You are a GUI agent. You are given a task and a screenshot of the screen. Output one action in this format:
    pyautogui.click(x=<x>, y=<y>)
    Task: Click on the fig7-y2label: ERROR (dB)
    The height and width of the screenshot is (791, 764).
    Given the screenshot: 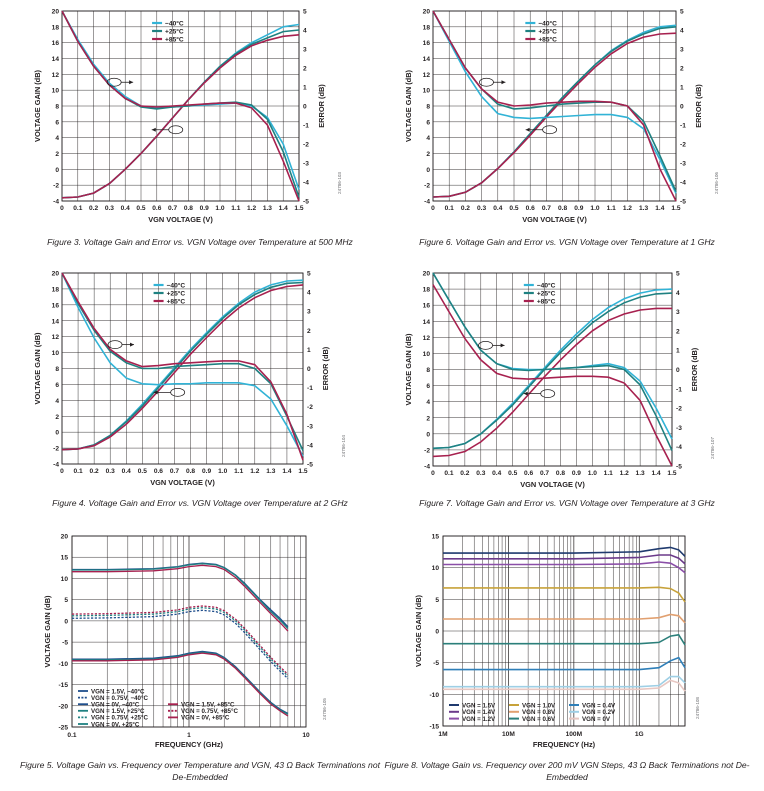 What is the action you would take?
    pyautogui.click(x=694, y=369)
    